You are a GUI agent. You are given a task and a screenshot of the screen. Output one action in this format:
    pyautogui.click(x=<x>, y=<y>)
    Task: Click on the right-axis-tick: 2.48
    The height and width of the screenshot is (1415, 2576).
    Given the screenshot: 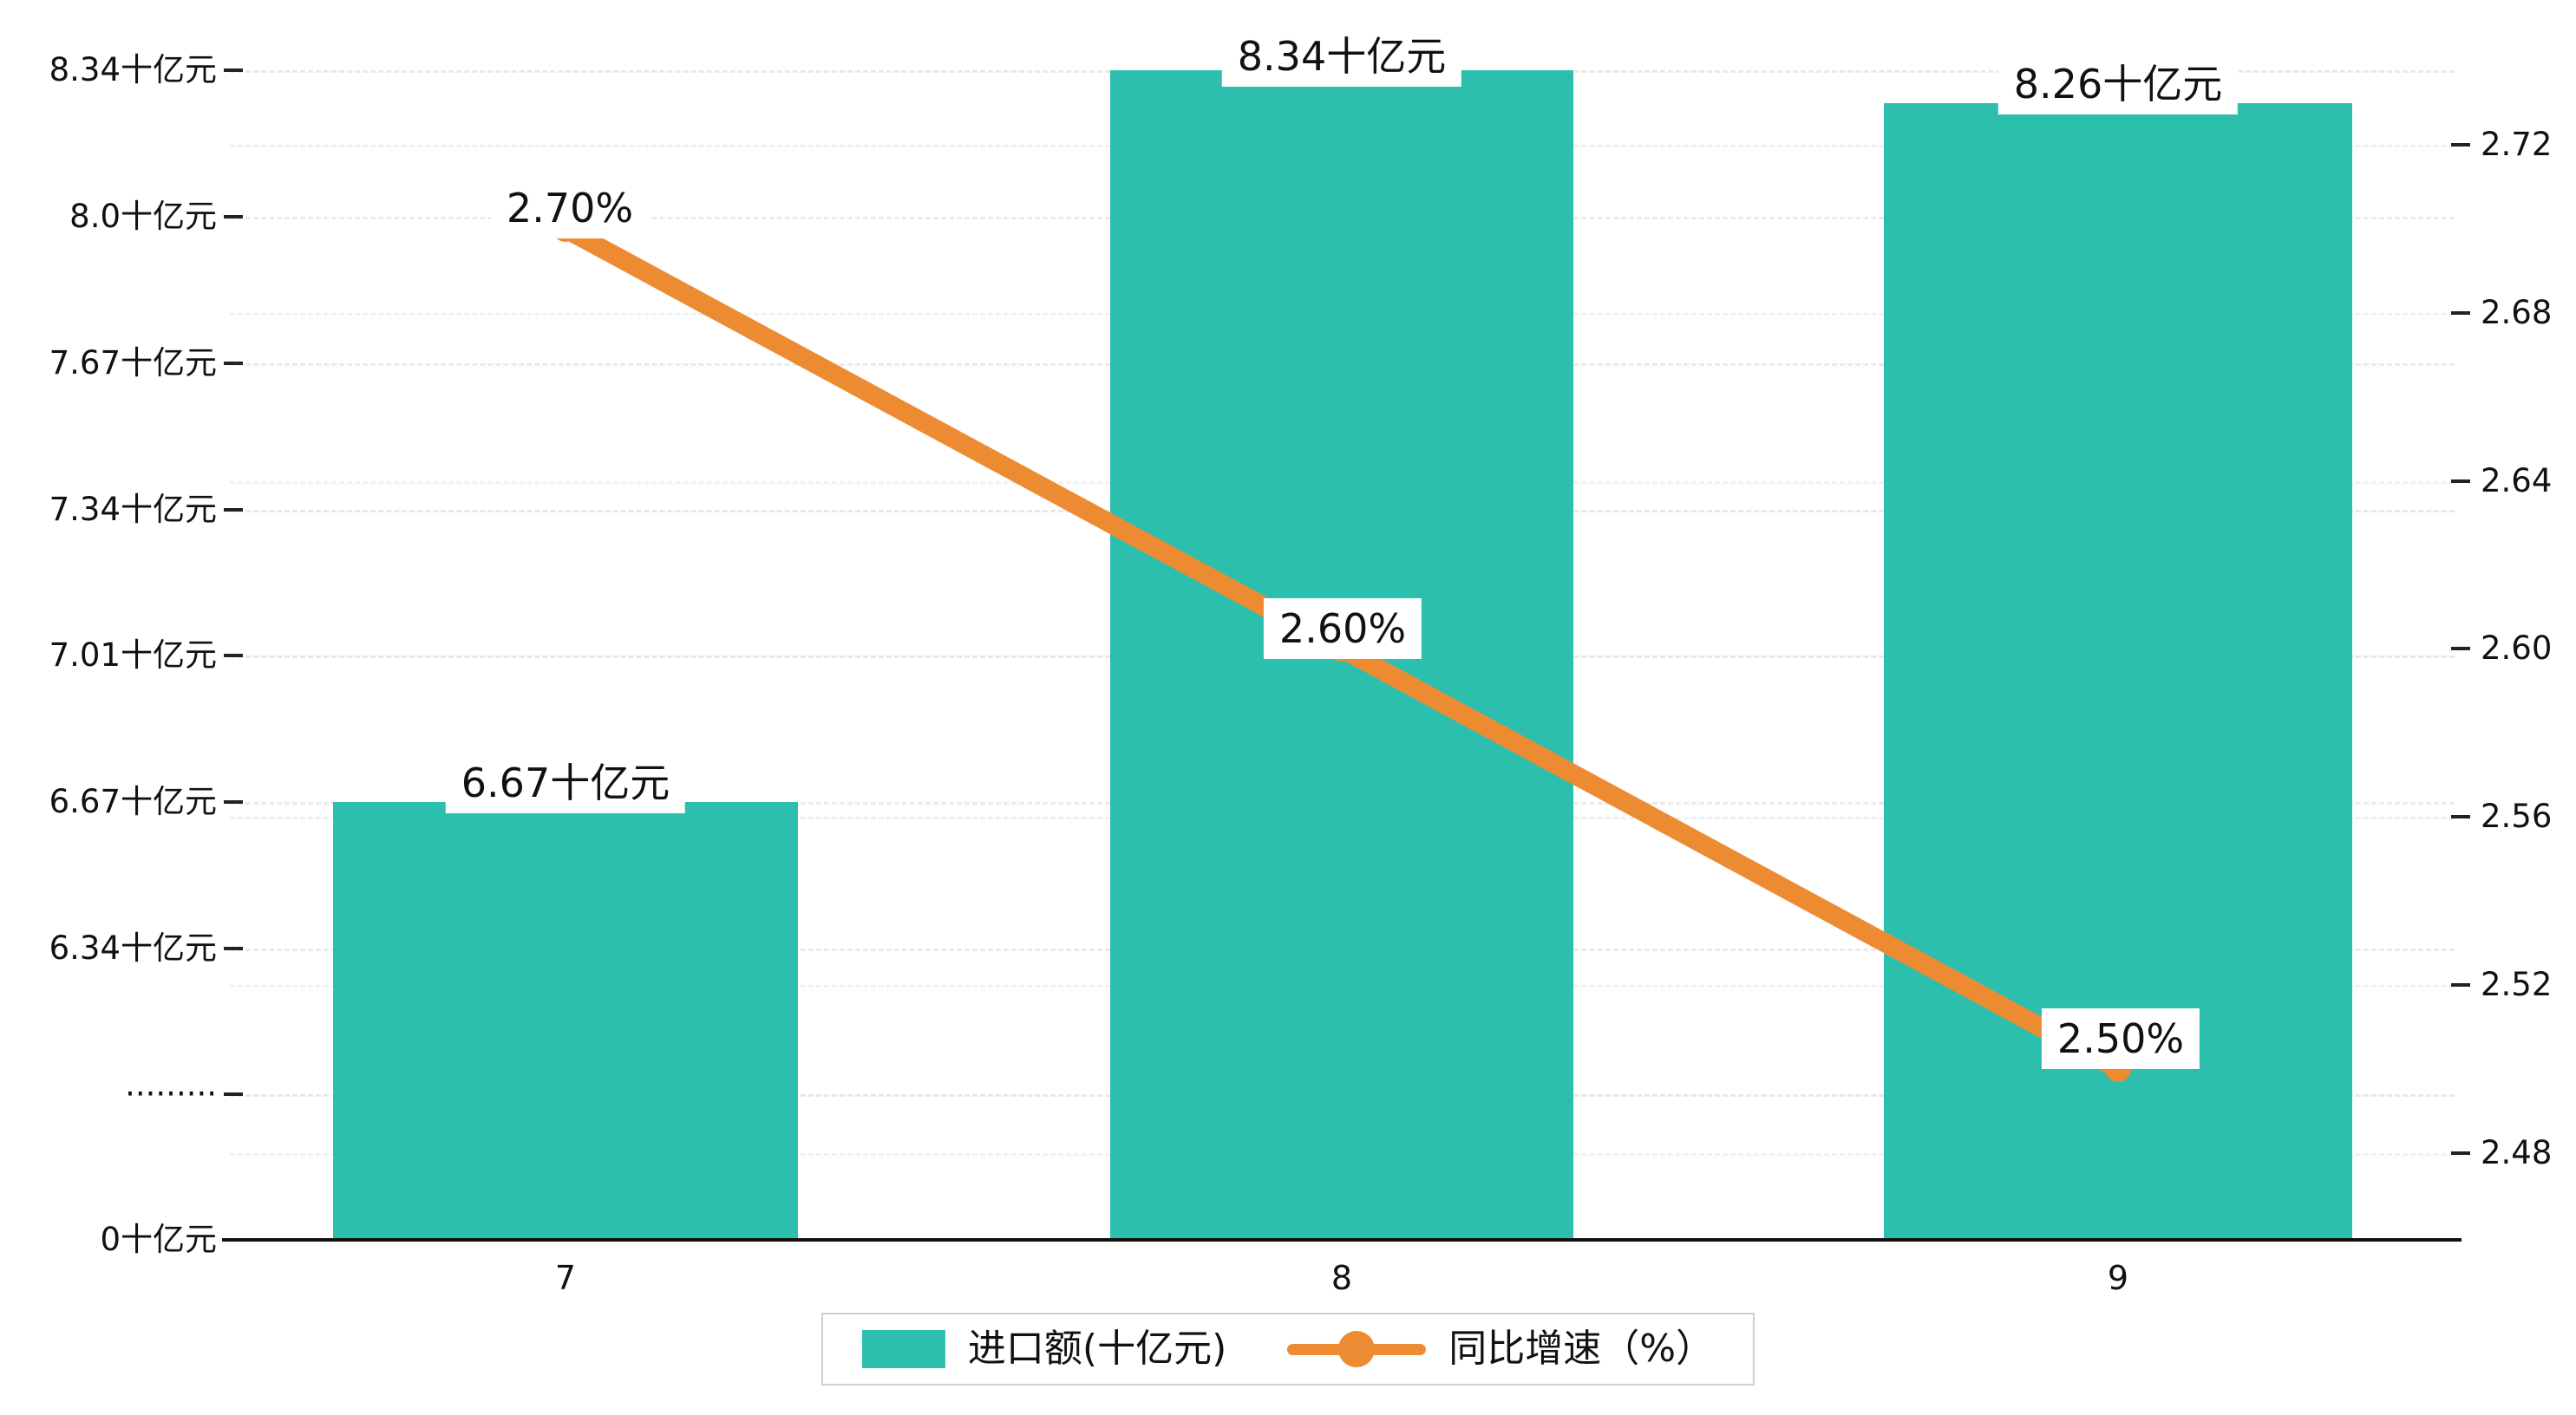 What is the action you would take?
    pyautogui.click(x=2517, y=1152)
    